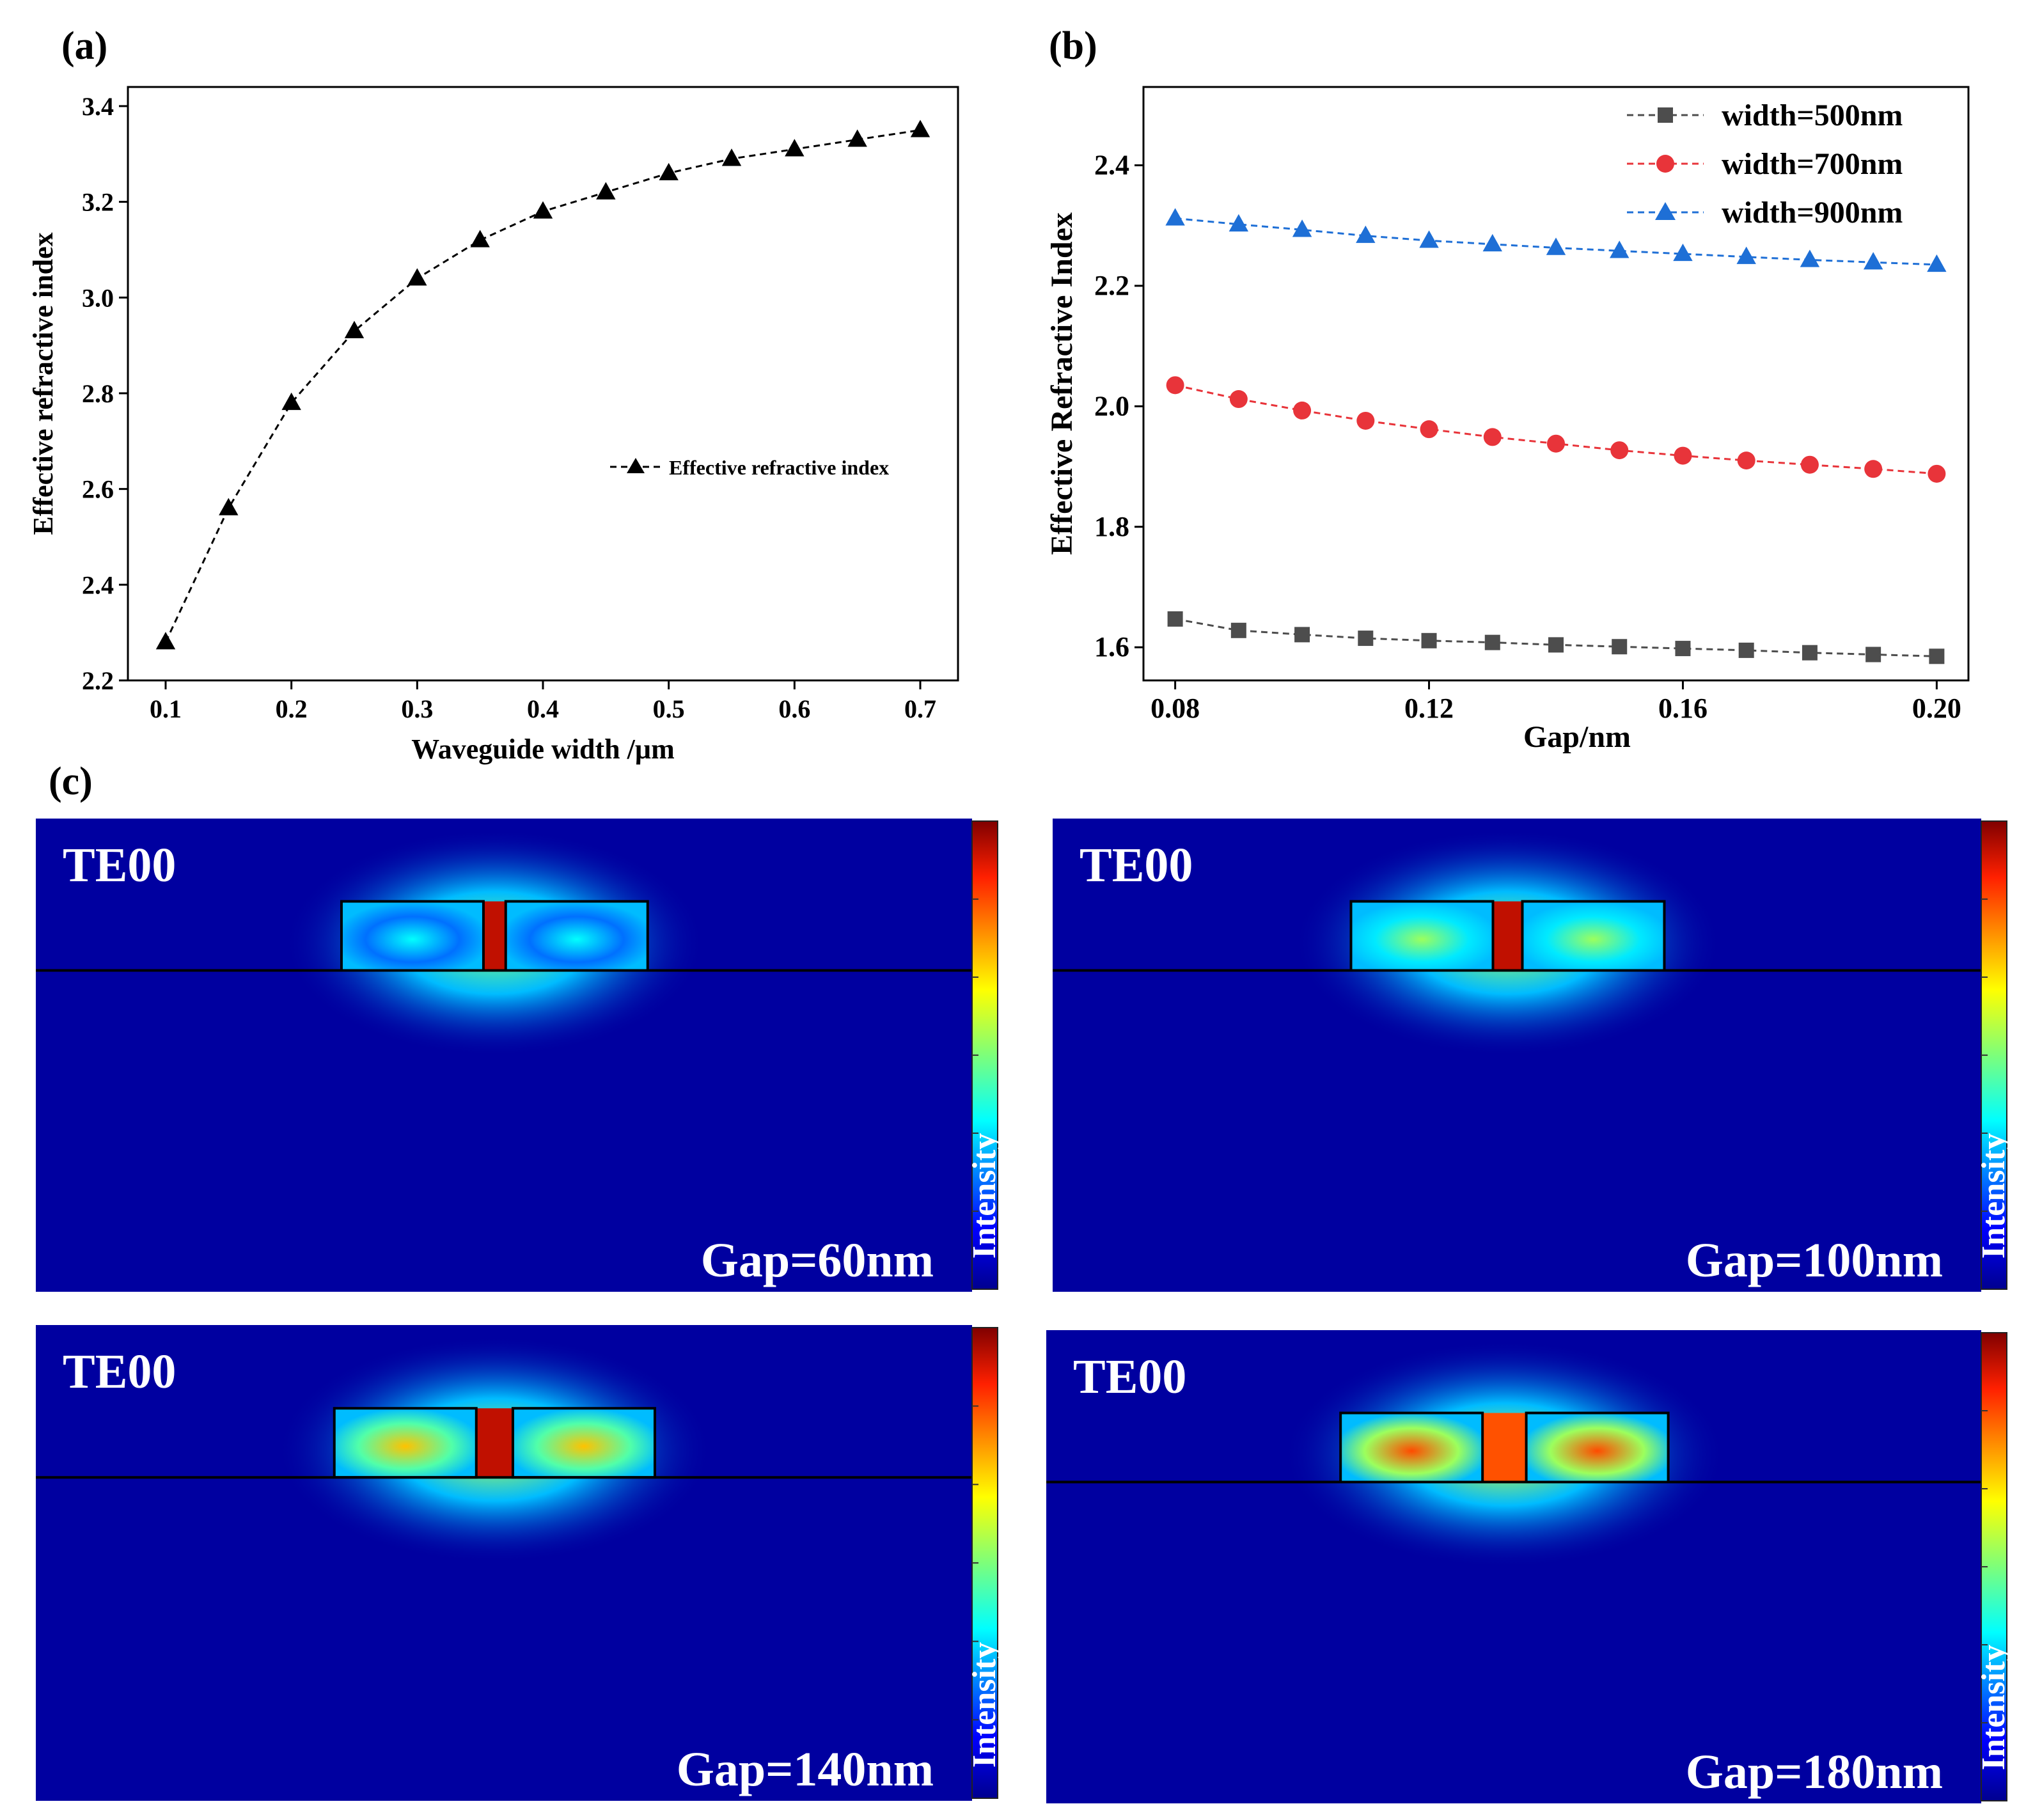 This screenshot has height=1820, width=2026. Describe the element at coordinates (1429, 708) in the screenshot. I see `x-tick-label: 0.12` at that location.